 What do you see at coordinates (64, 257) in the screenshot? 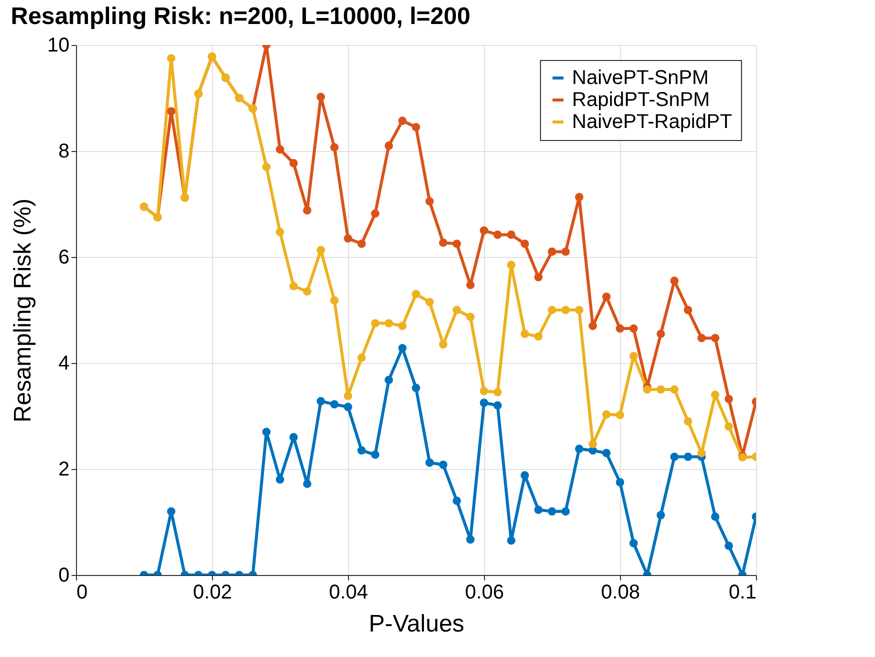
I see `y-tick-label: 6` at bounding box center [64, 257].